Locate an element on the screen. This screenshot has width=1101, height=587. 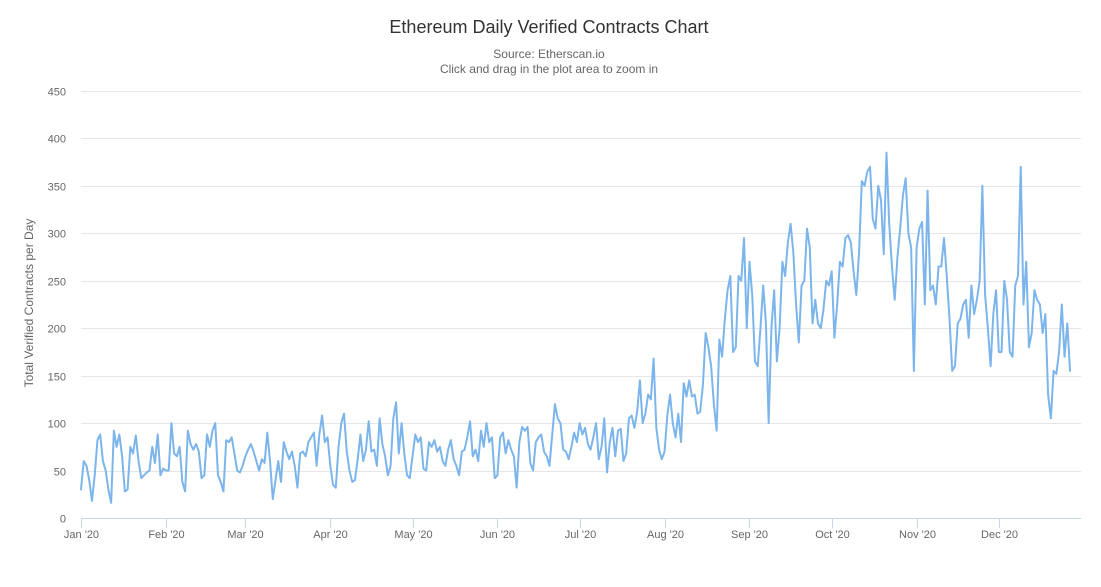
y-tick-label: 200 is located at coordinates (57, 330).